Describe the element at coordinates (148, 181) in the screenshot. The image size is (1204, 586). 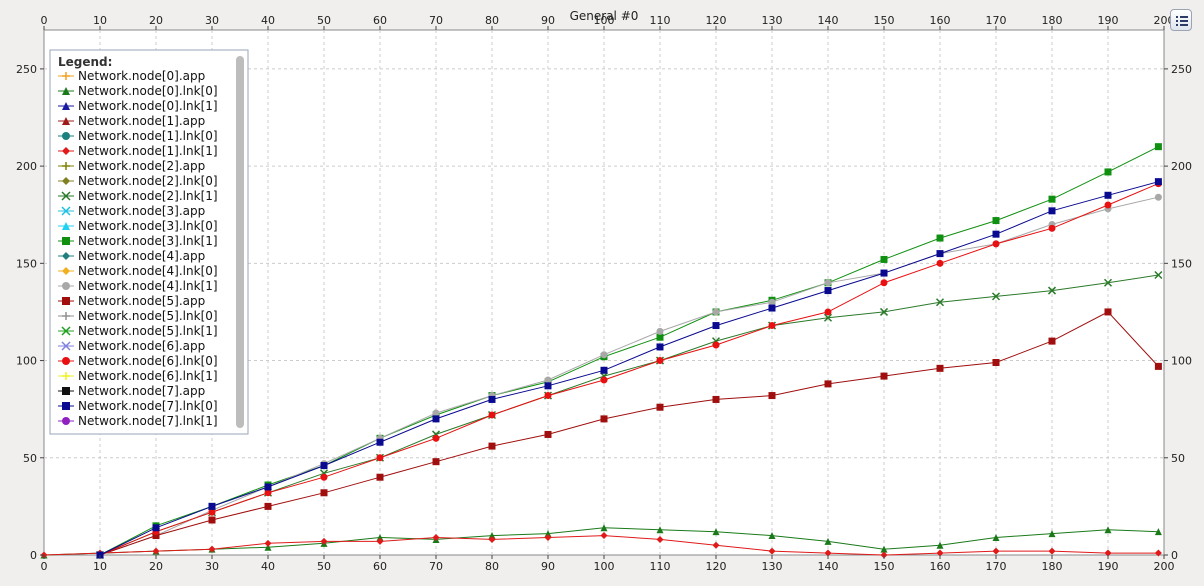
I see `legend-label: Network.node[2].lnk[0]` at that location.